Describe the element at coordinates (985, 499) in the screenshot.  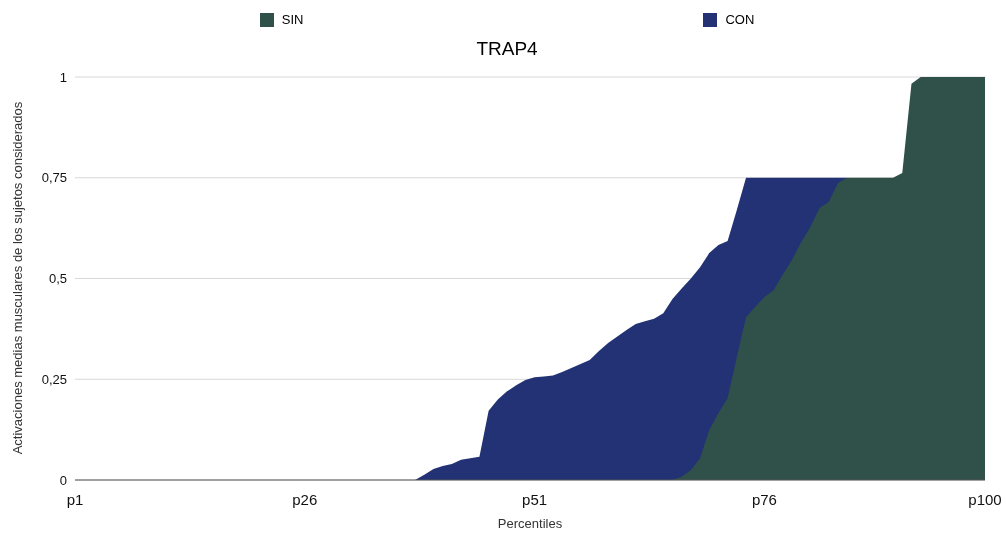
I see `x-tick-label: p100` at that location.